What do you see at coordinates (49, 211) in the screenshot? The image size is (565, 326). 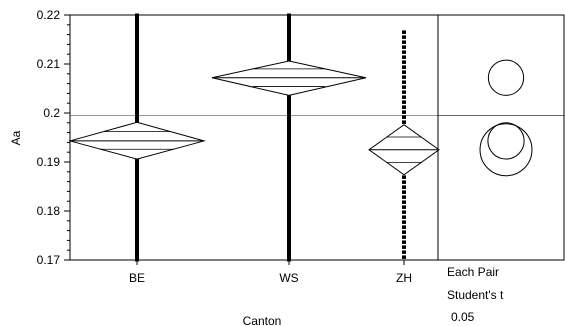 I see `y-tick-label: 0.18` at bounding box center [49, 211].